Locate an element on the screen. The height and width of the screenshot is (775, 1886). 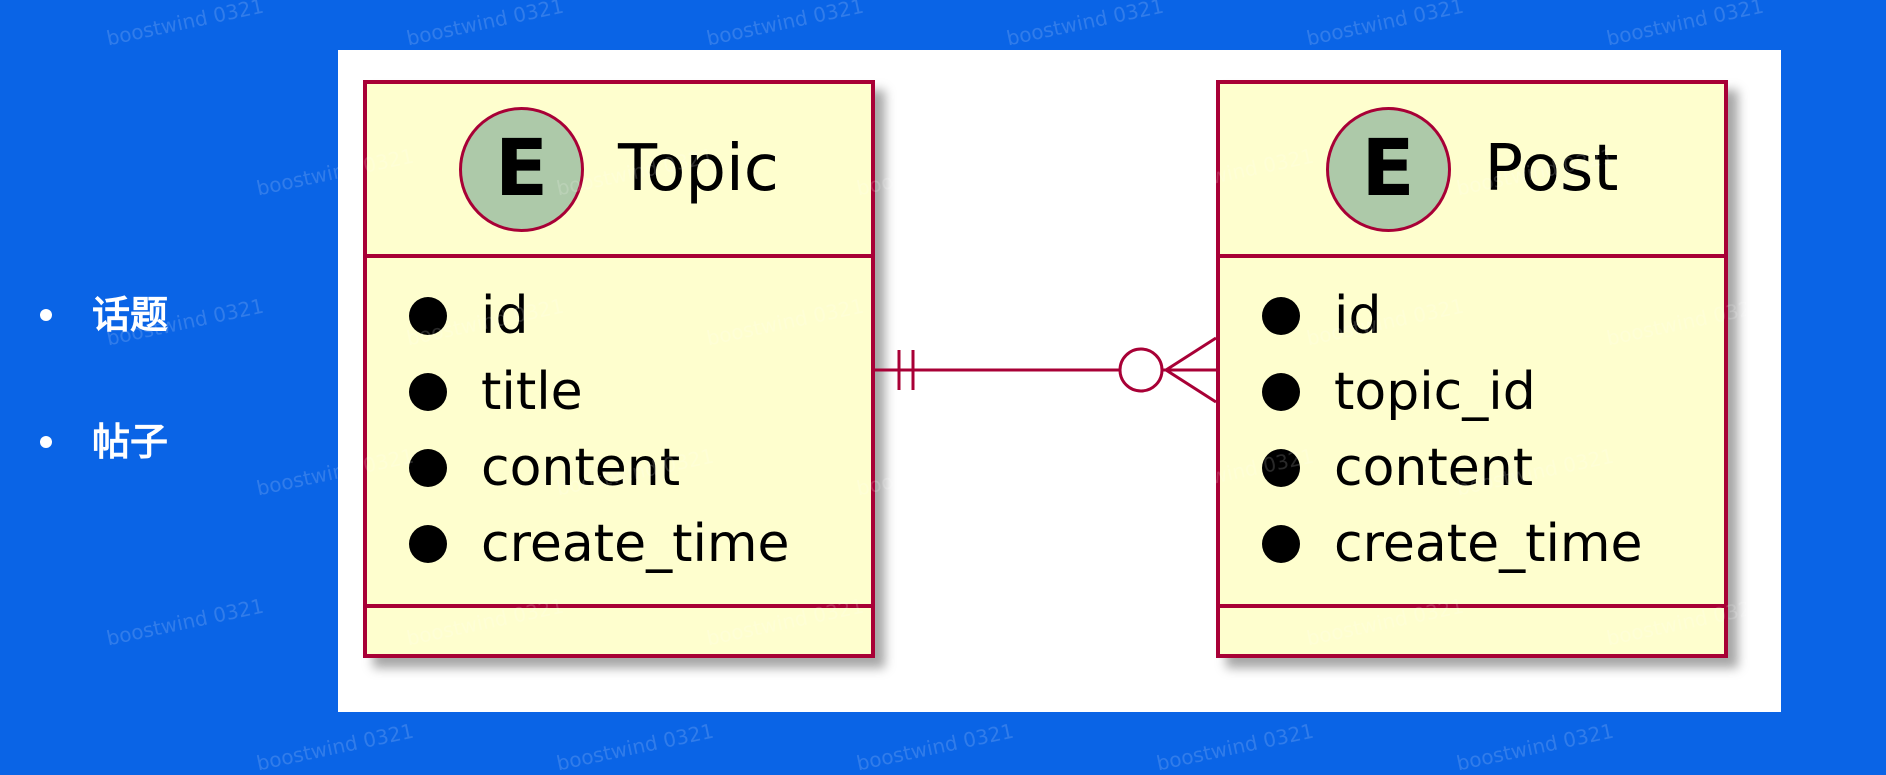
attribute-row: title is located at coordinates (640, 392).